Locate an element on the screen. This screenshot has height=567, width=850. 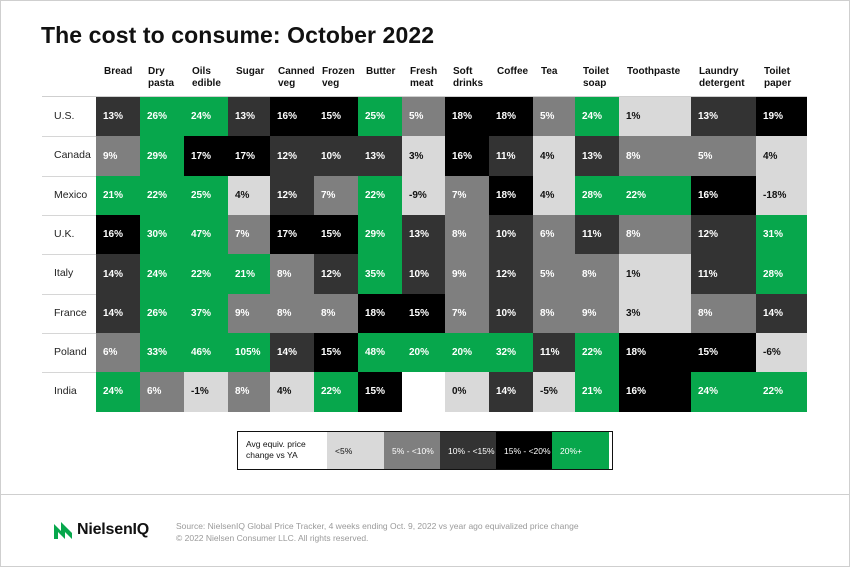
heatmap-cell: -9% is located at coordinates (423, 195).